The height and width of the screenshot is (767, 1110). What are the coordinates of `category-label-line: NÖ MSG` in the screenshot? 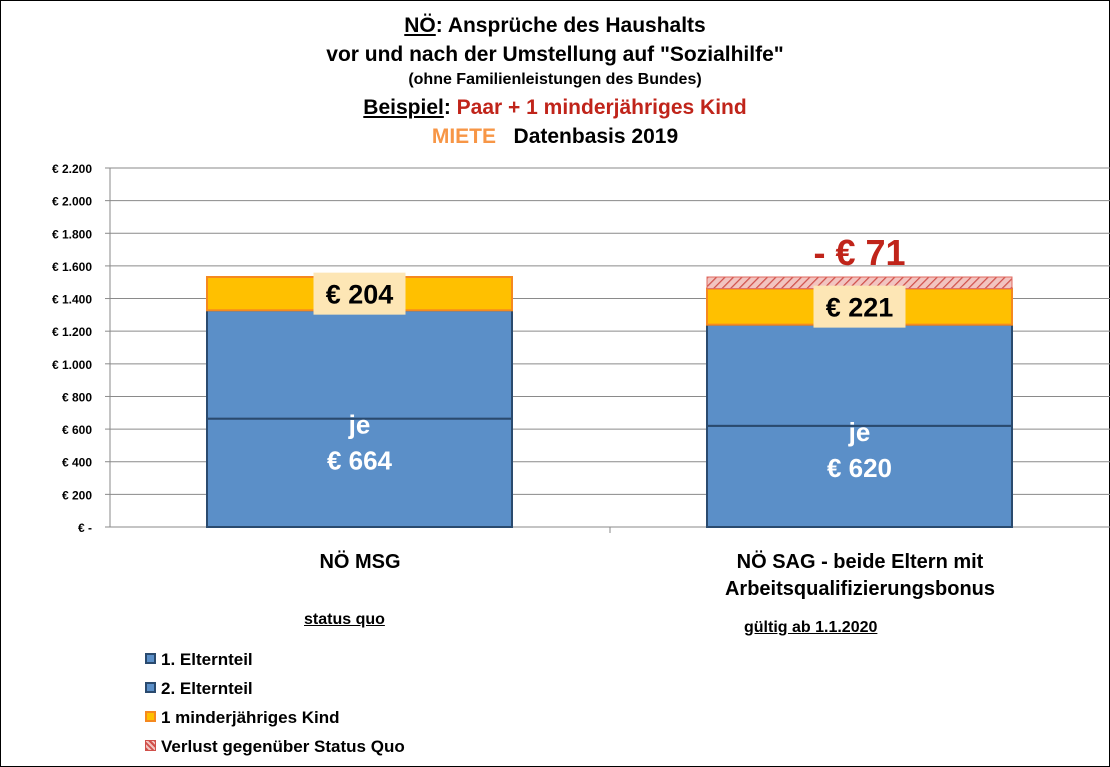 It's located at (360, 562).